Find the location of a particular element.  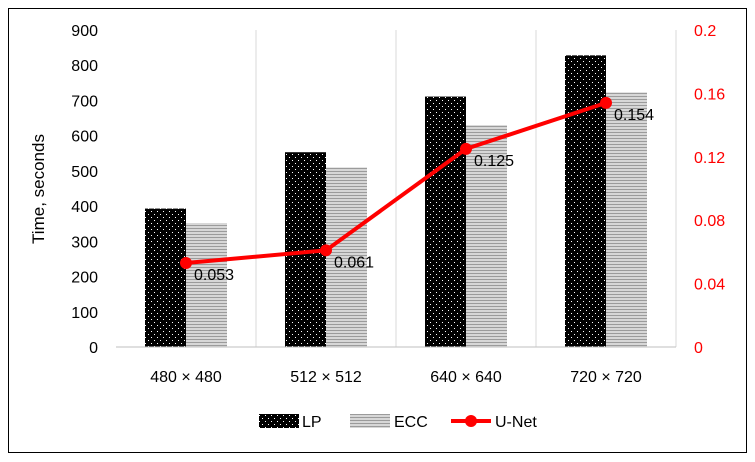

unet-data-label: 0.125 is located at coordinates (494, 161).